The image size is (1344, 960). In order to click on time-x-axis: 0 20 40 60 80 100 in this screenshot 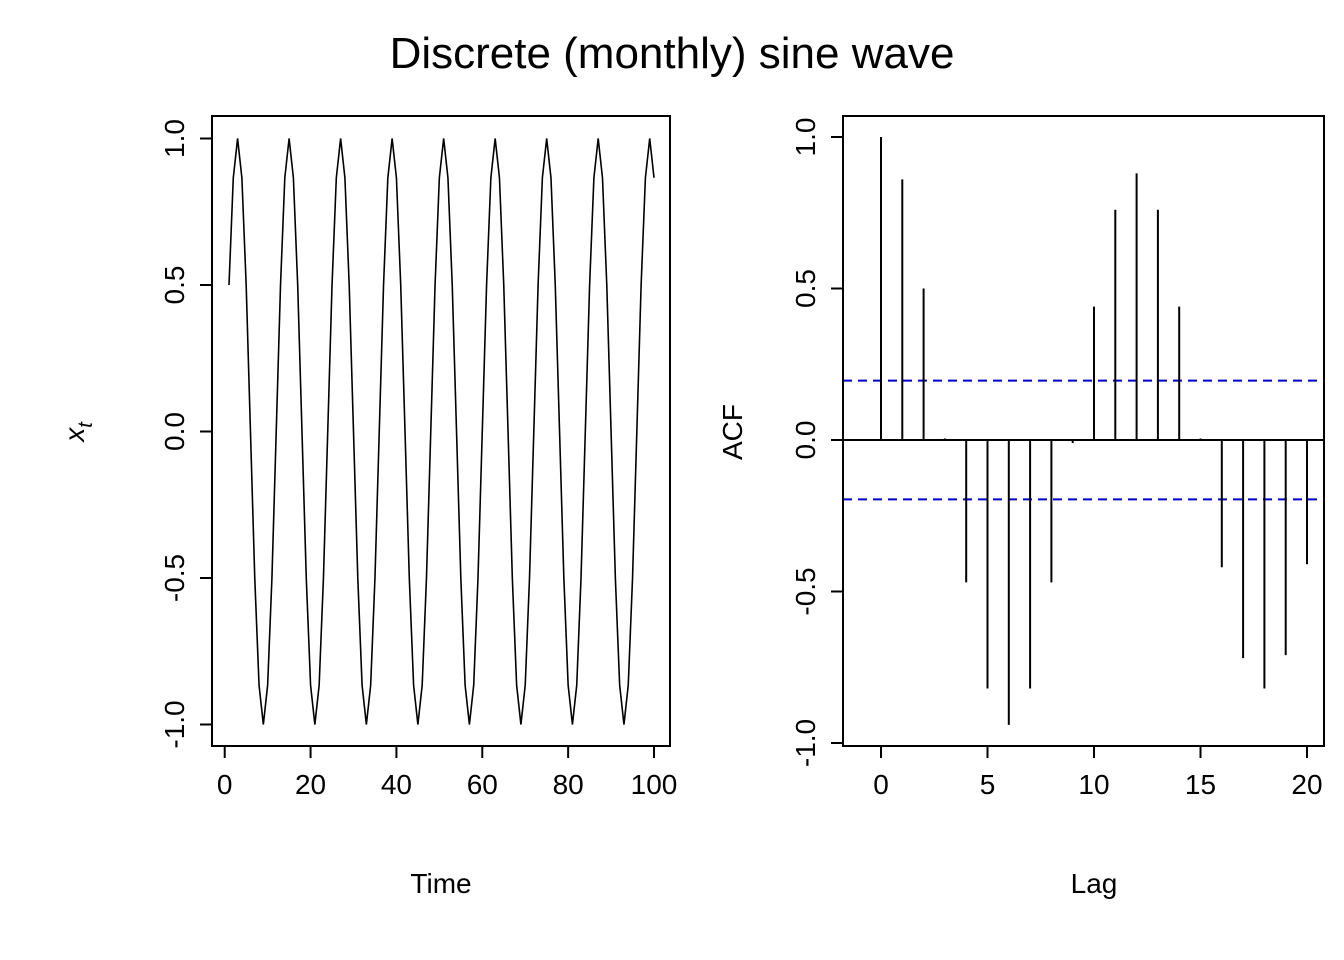, I will do `click(447, 772)`.